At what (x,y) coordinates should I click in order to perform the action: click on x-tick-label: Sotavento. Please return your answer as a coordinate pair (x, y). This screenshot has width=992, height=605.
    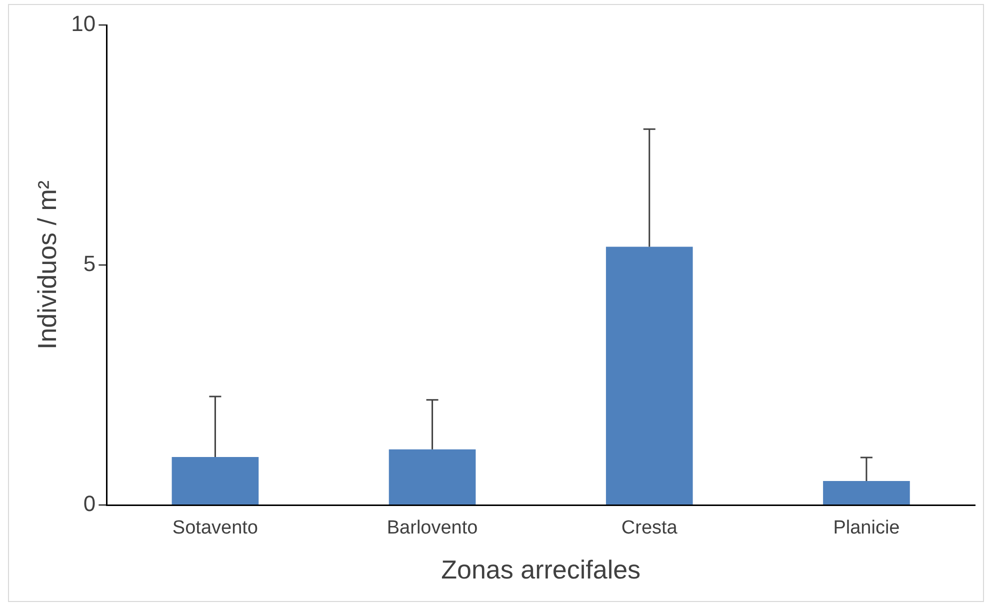
    Looking at the image, I should click on (215, 528).